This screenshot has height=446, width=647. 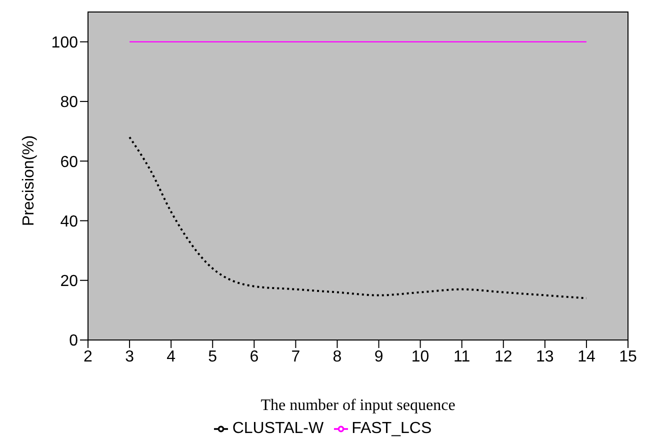 I want to click on legend-label: FAST_LCS, so click(x=392, y=428).